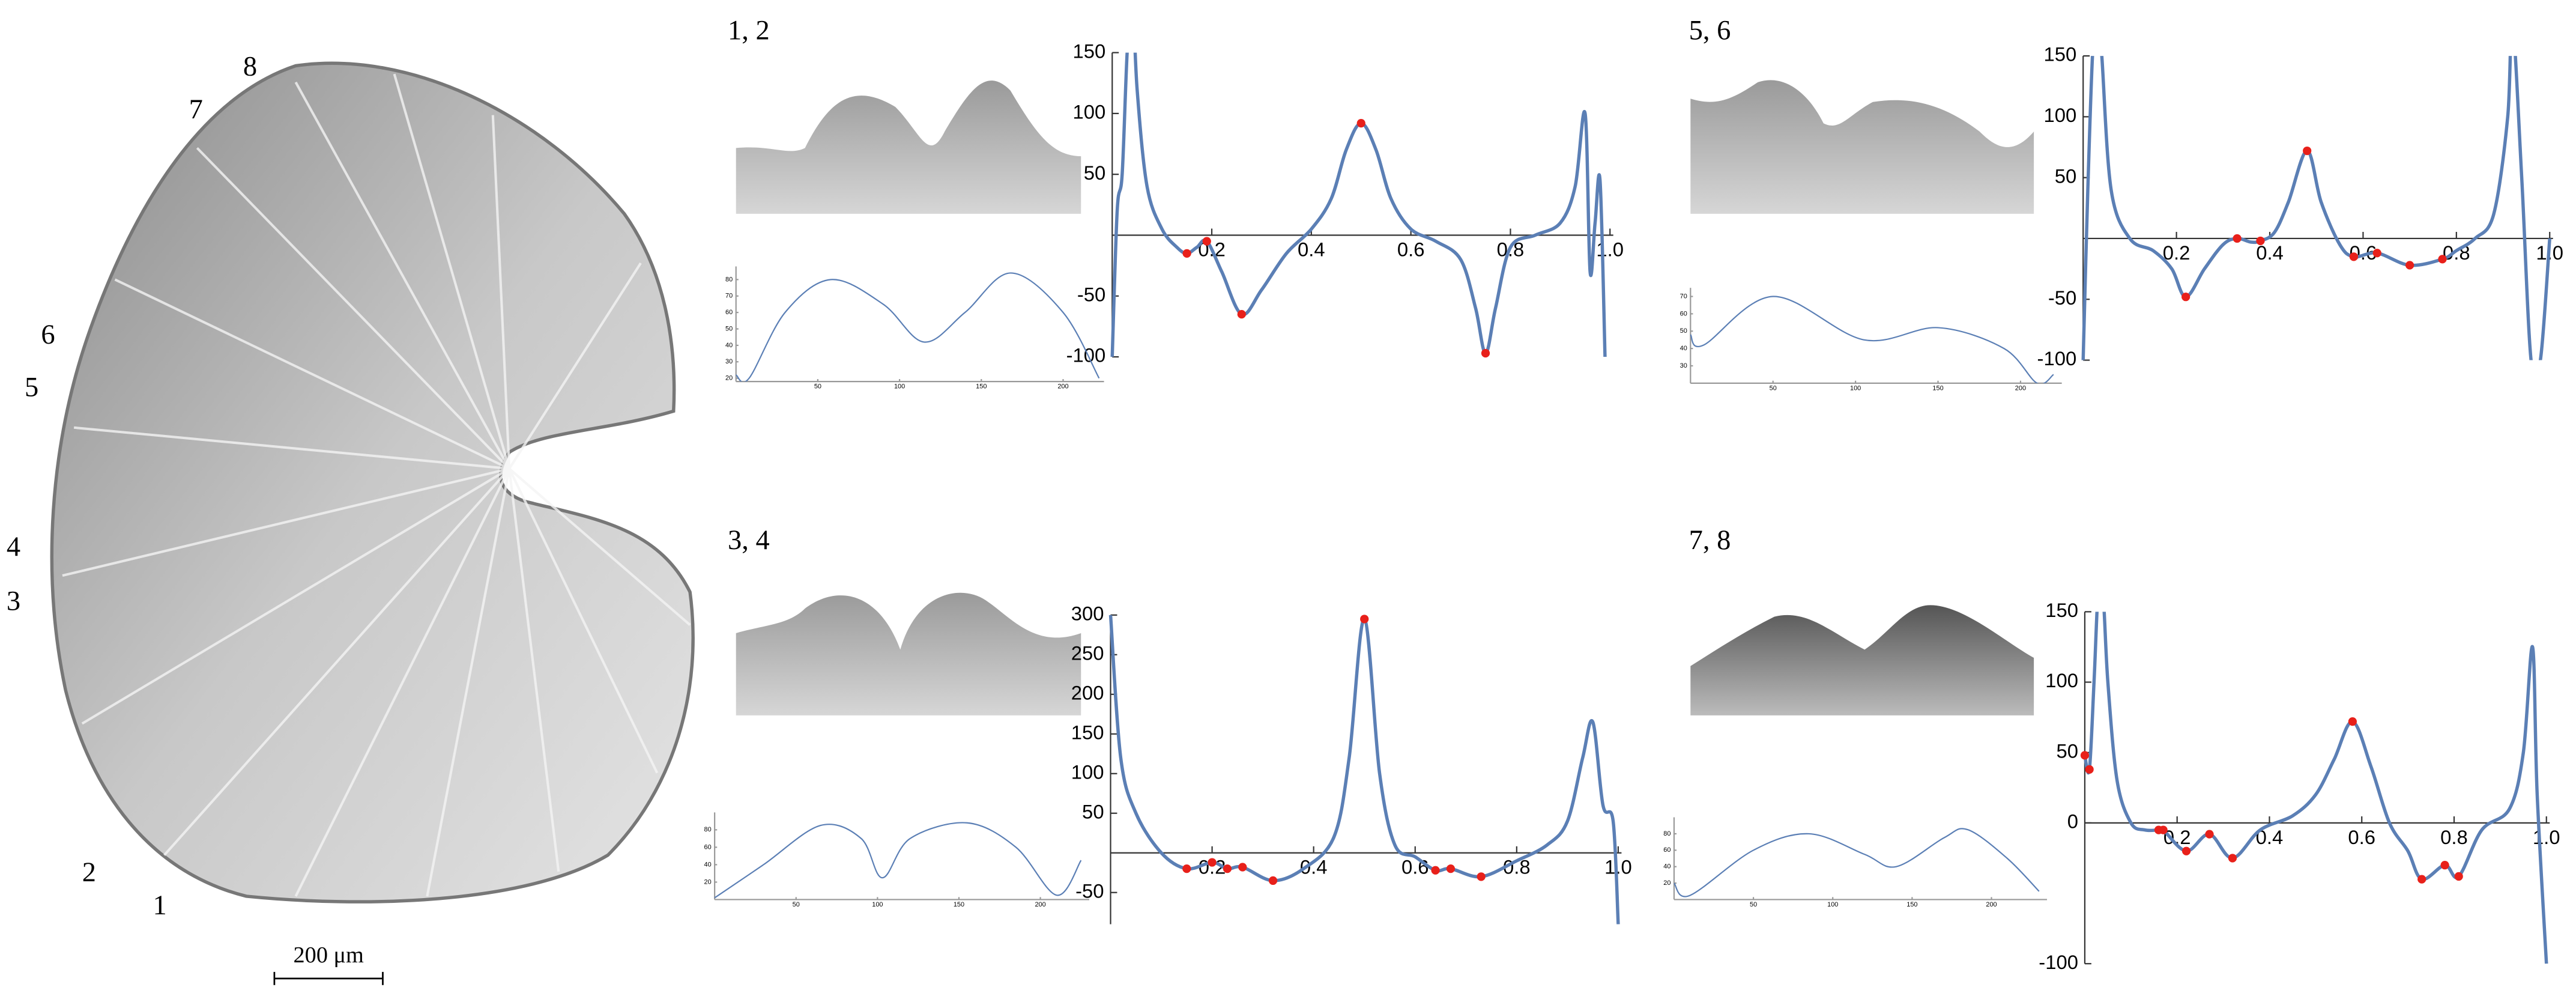  I want to click on x-tick-label: 100, so click(1833, 905).